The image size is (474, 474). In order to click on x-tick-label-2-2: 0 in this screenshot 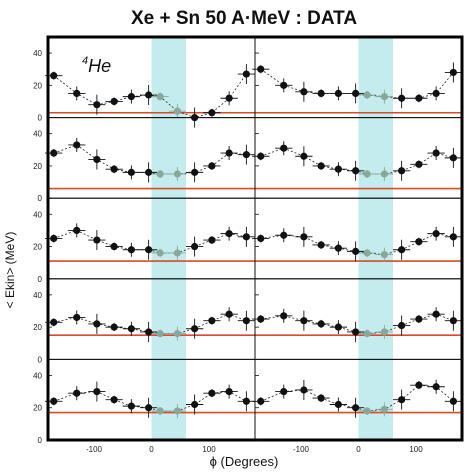, I will do `click(358, 449)`.